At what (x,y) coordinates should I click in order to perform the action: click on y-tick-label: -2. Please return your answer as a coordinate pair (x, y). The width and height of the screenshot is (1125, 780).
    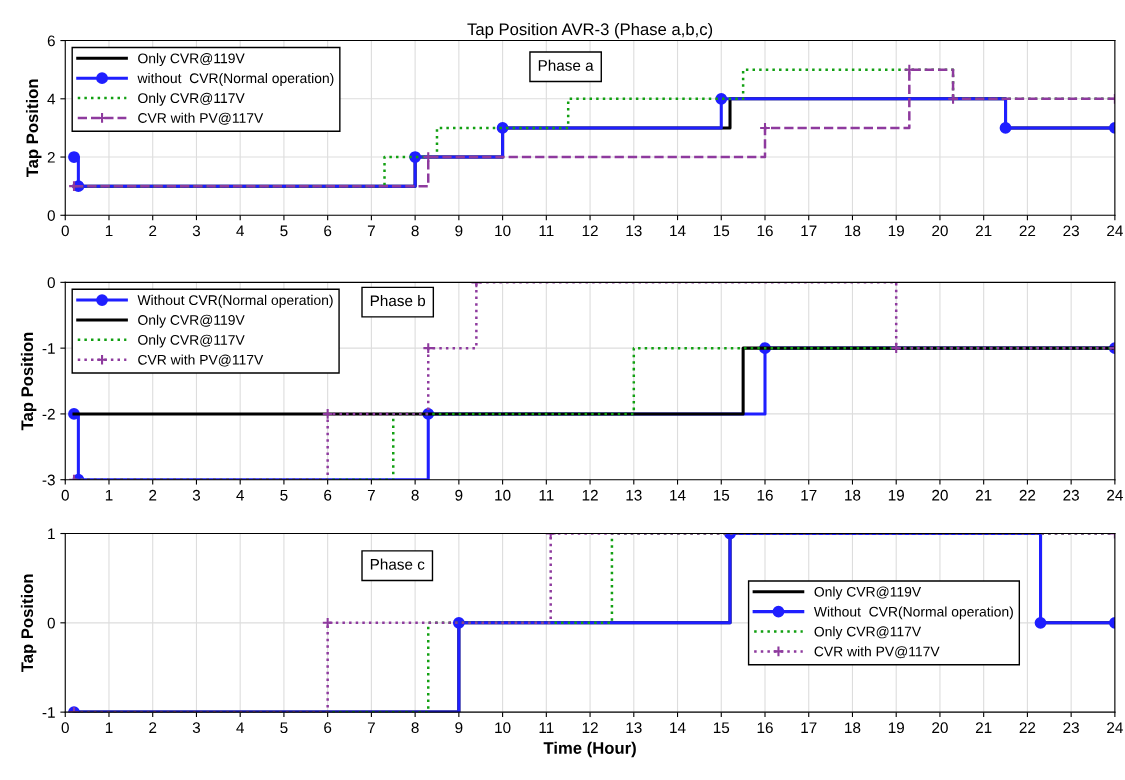
    Looking at the image, I should click on (48, 414).